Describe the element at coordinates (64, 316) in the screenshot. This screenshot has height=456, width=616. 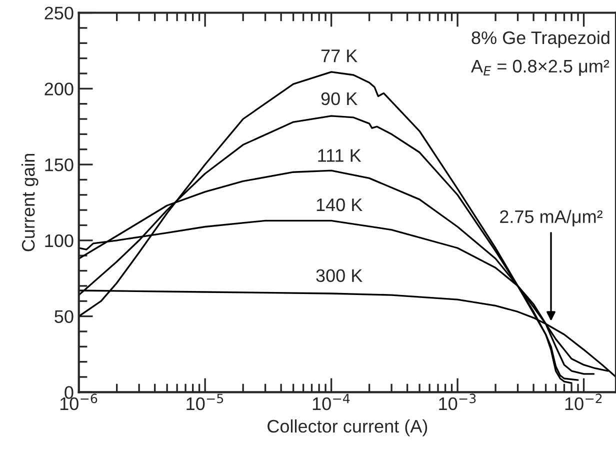
I see `y-tick-label: 50` at that location.